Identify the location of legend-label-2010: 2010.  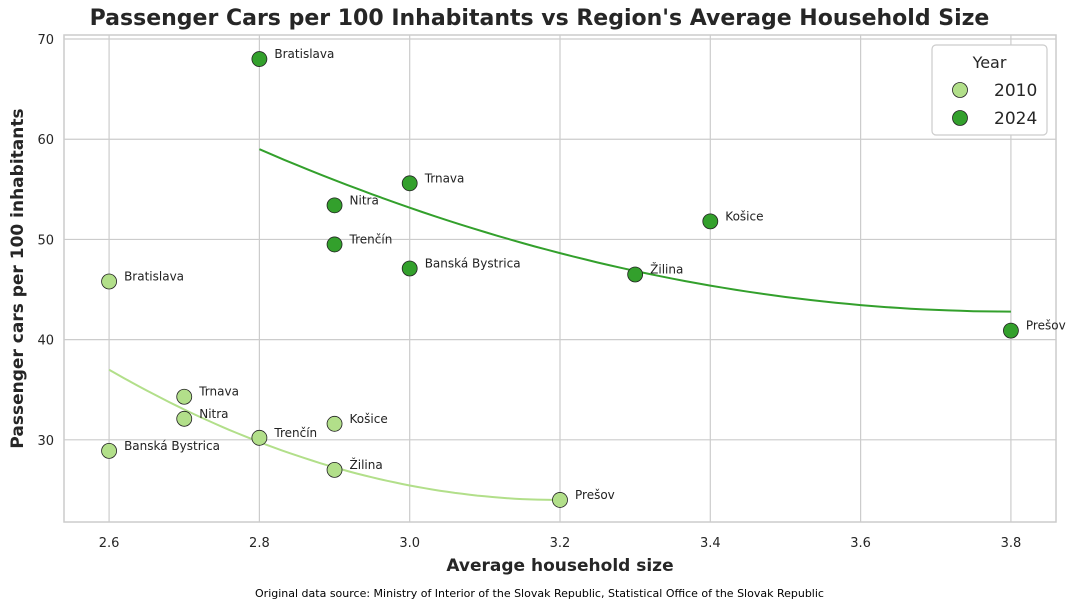
(1015, 91).